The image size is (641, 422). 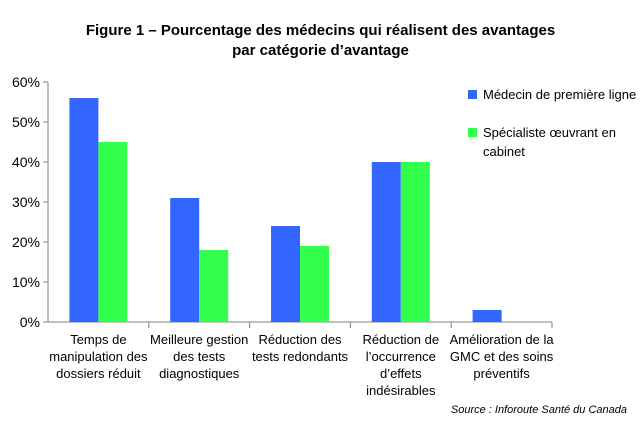 What do you see at coordinates (502, 356) in the screenshot?
I see `x-category-label: GMC et des soins` at bounding box center [502, 356].